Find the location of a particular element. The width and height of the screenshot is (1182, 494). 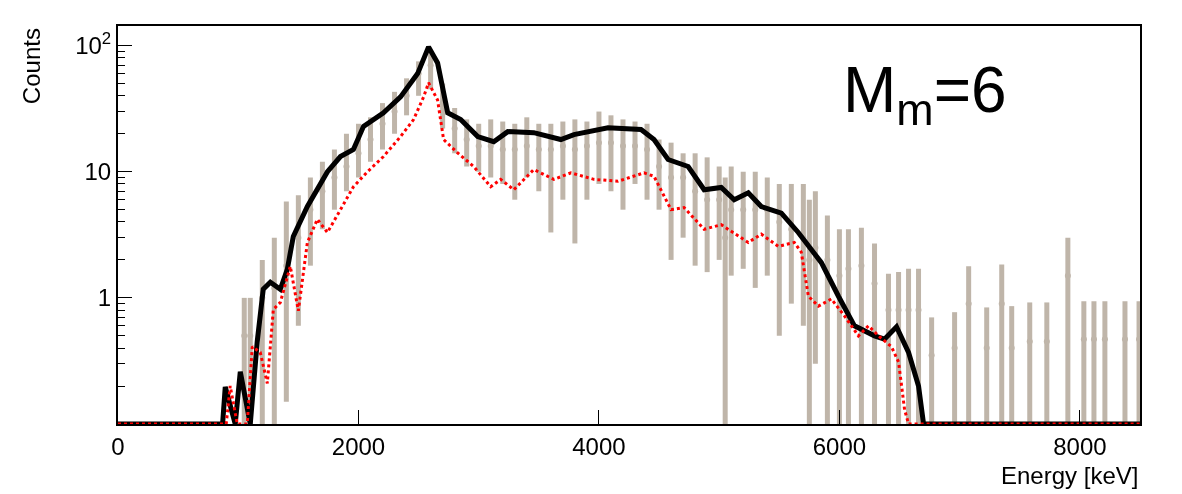

y-axis-title: Counts is located at coordinates (32, 66).